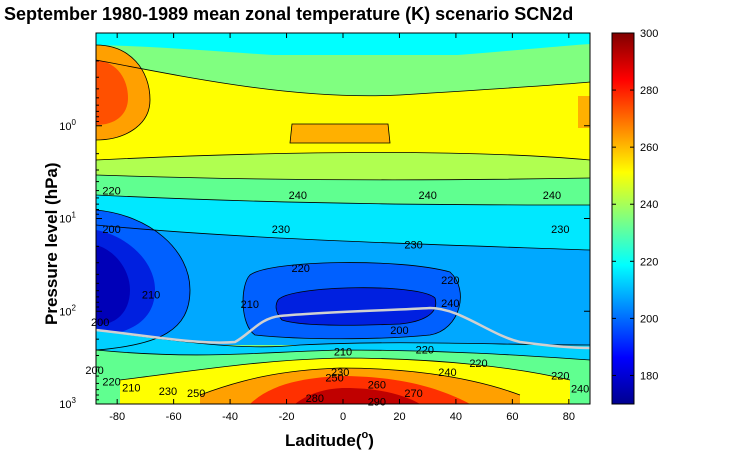 This screenshot has width=729, height=456. Describe the element at coordinates (112, 92) in the screenshot. I see `band-red-topleft` at that location.